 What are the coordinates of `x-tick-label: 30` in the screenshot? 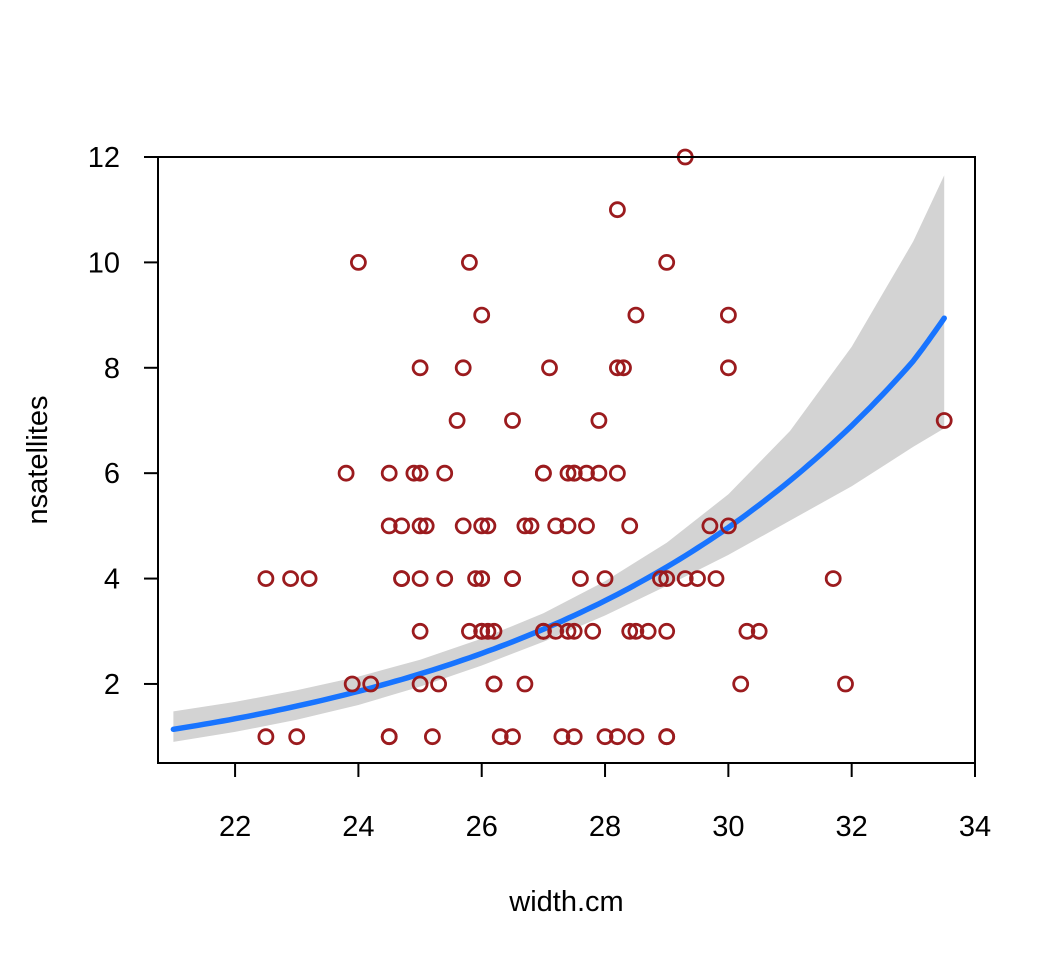 It's located at (728, 827).